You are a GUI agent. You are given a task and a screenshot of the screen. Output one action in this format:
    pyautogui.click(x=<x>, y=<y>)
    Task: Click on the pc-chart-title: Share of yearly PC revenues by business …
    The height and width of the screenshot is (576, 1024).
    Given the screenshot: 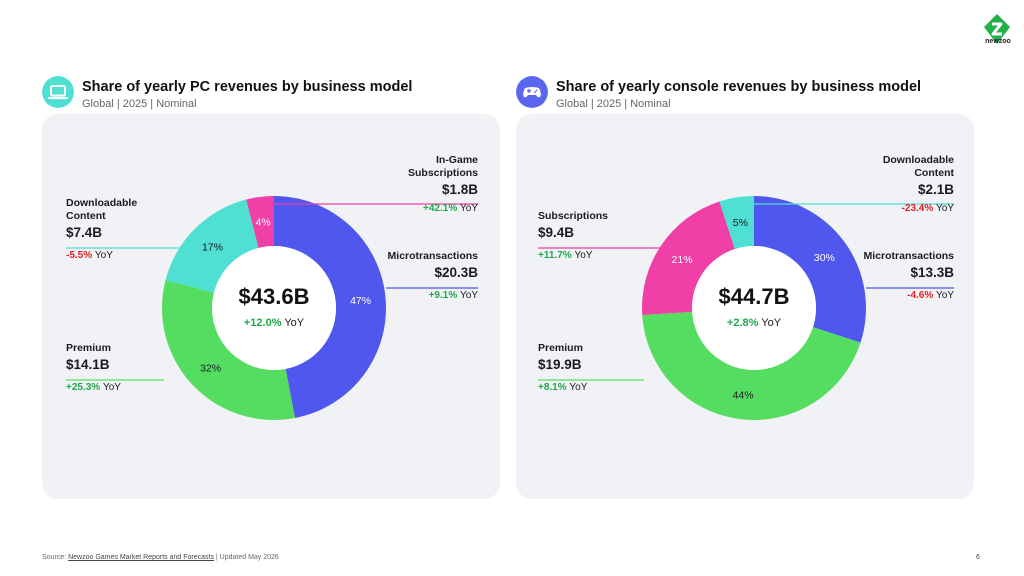 What is the action you would take?
    pyautogui.click(x=247, y=87)
    